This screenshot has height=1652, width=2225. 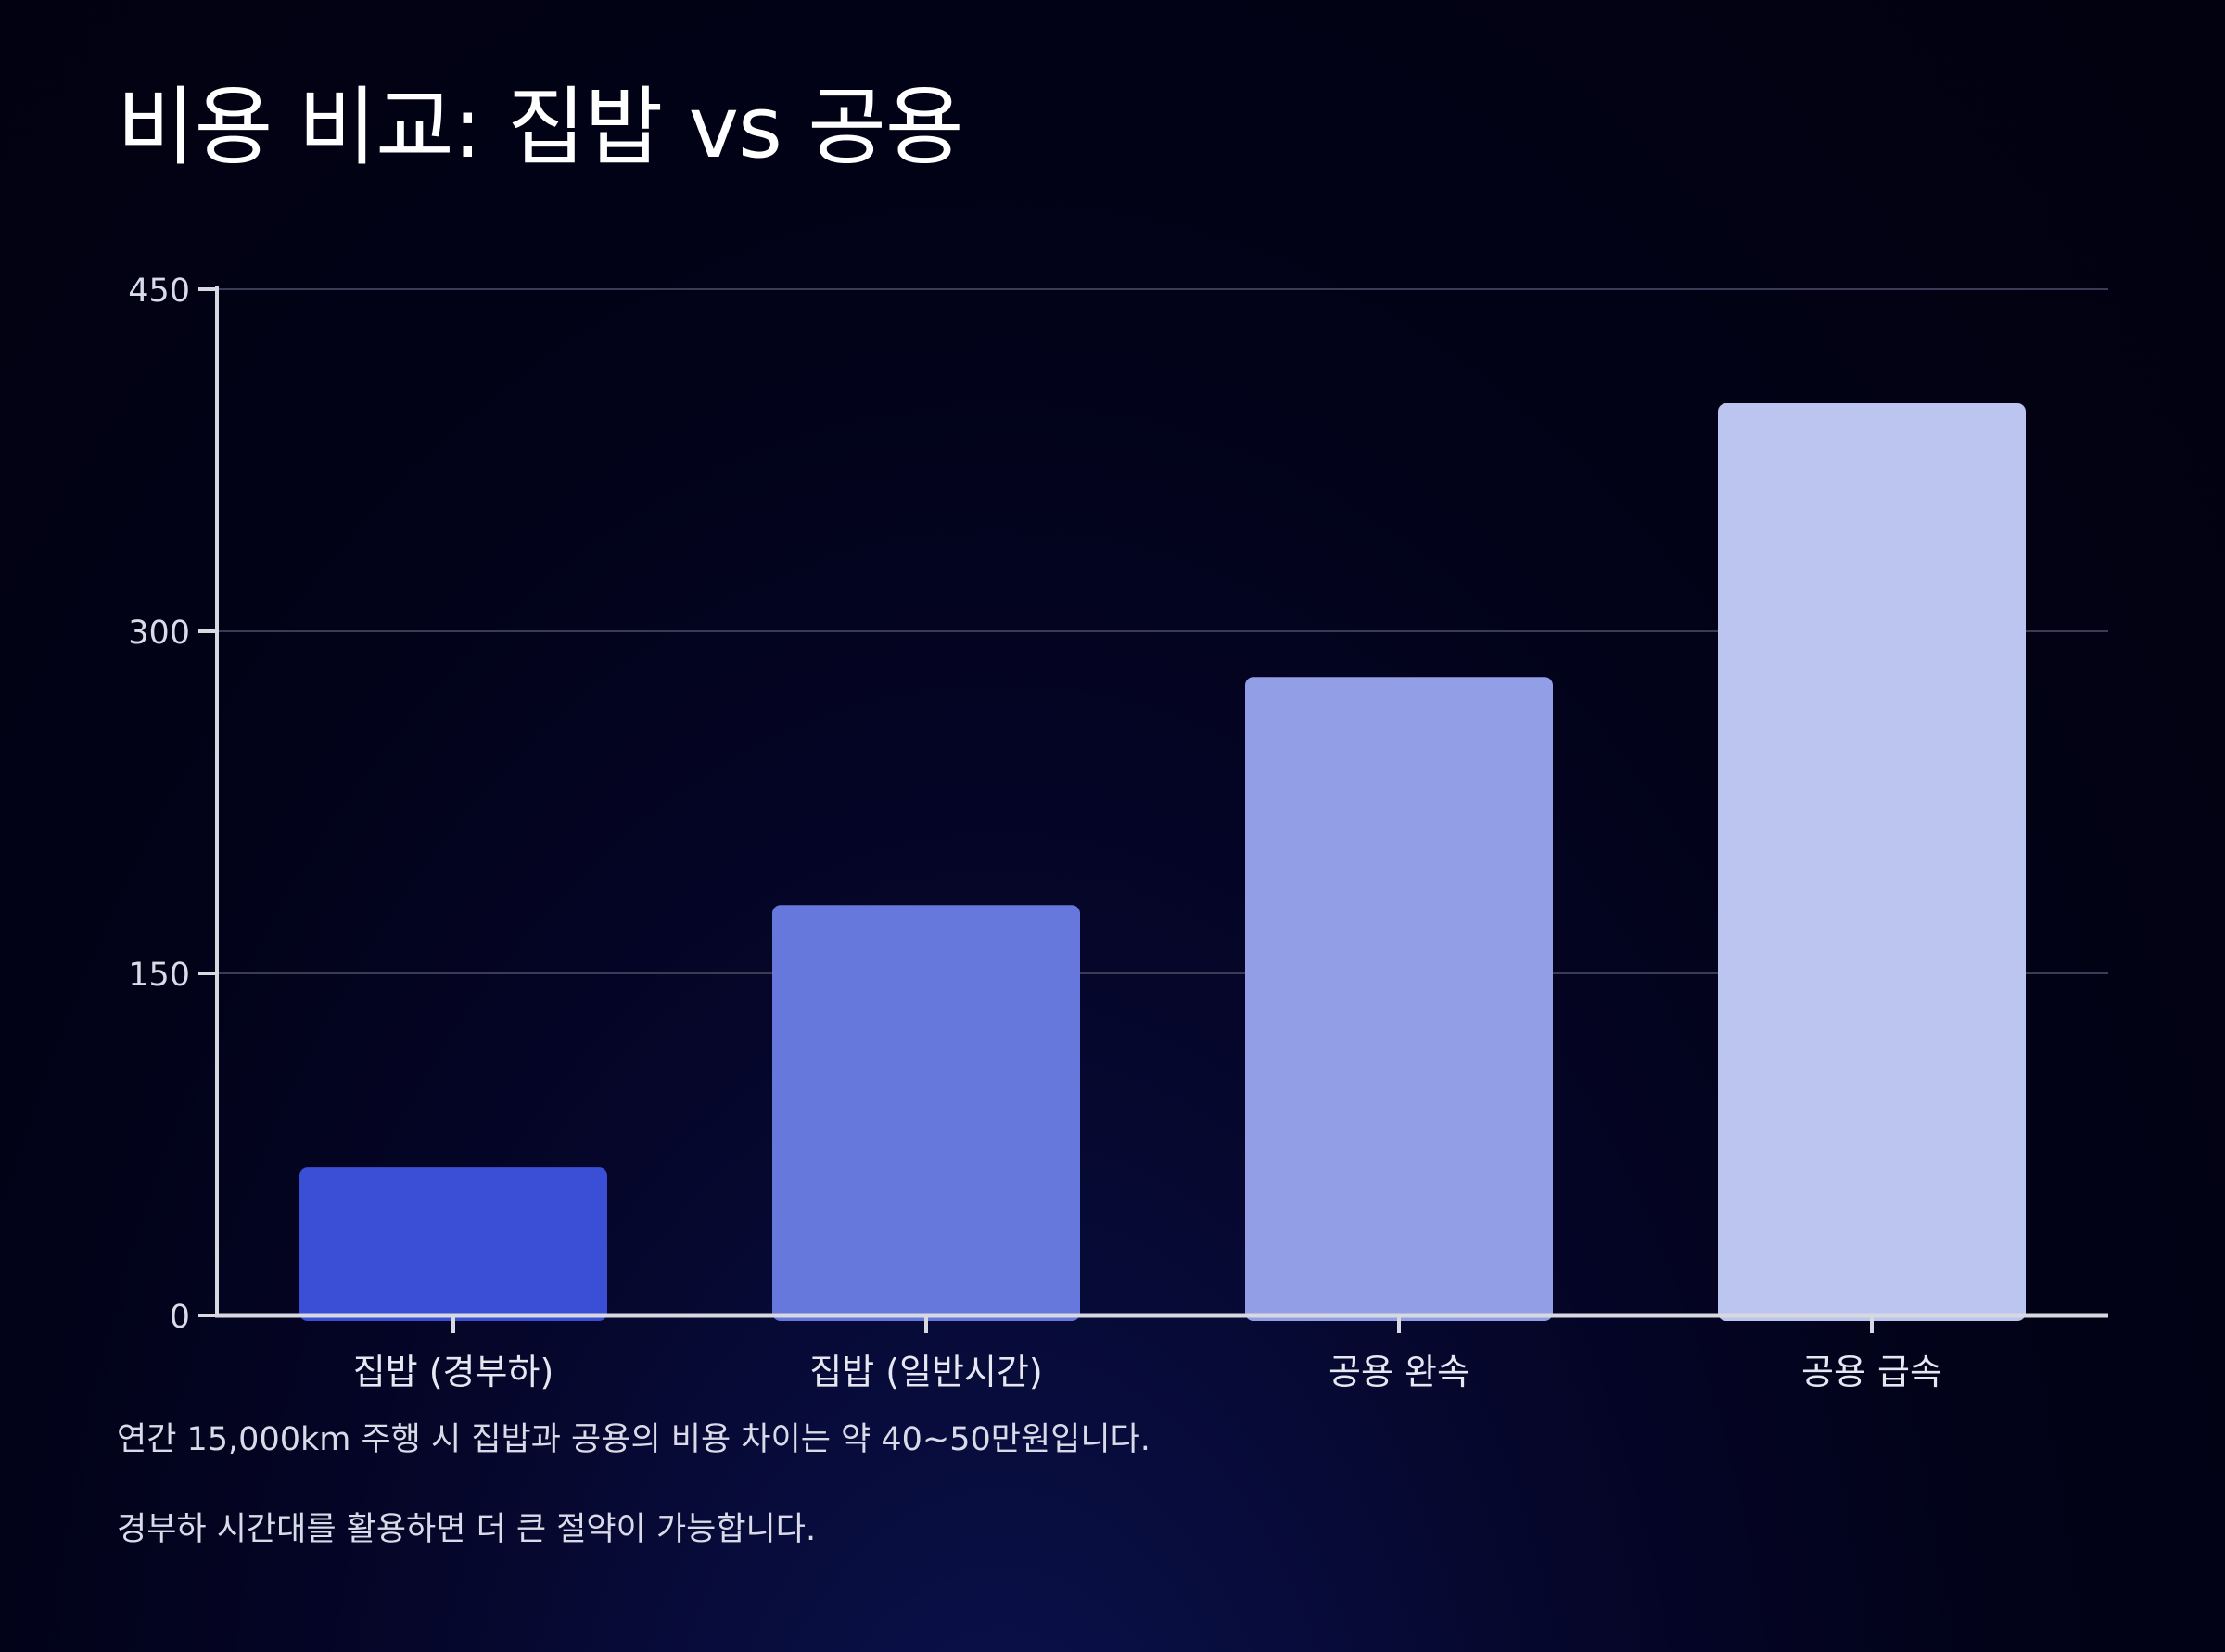 I want to click on y-tick-label: 150, so click(x=159, y=975).